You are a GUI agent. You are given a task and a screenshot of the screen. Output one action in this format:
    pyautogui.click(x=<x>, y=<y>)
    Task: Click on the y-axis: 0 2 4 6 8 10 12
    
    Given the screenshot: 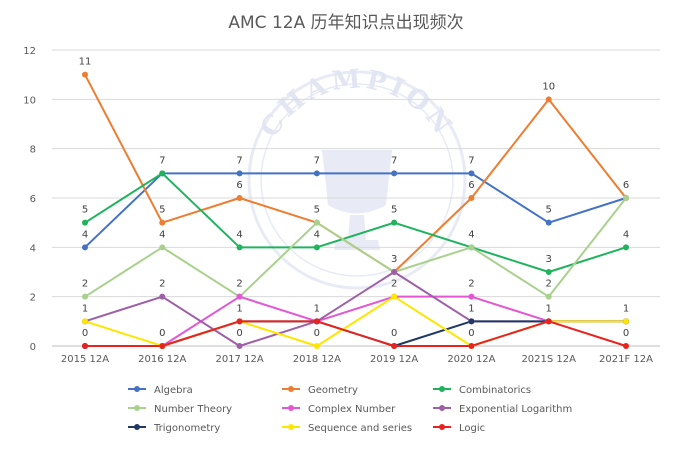 What is the action you would take?
    pyautogui.click(x=29, y=199)
    